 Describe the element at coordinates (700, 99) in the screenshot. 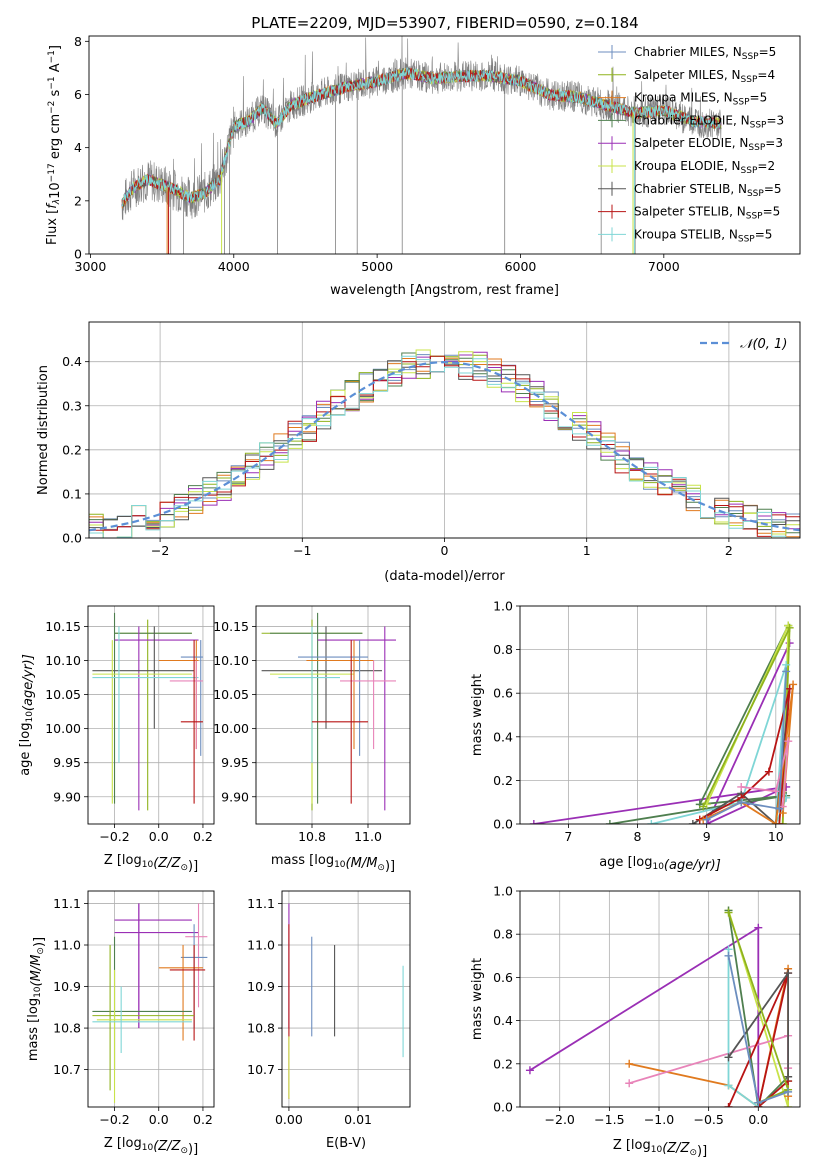

I see `legend-label: Kroupa MILES, NSSP=5` at that location.